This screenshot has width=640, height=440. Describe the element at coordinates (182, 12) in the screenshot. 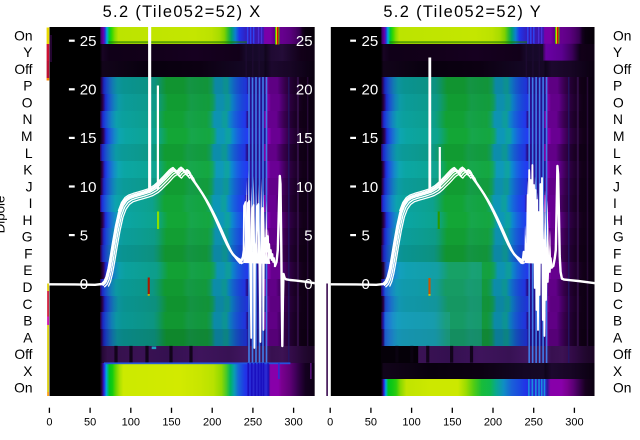

I see `svg-text: 5.2 (Tile052=52) X` at that location.